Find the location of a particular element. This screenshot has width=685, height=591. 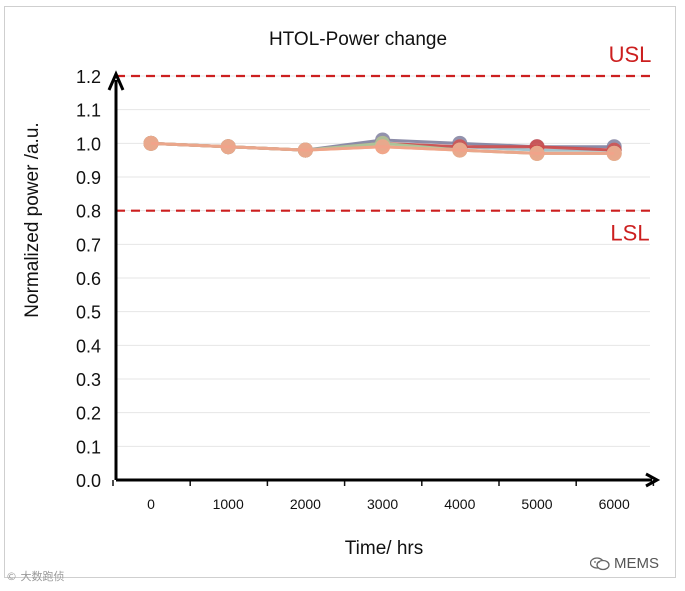

y-tick-label: 0.1 is located at coordinates (88, 447).